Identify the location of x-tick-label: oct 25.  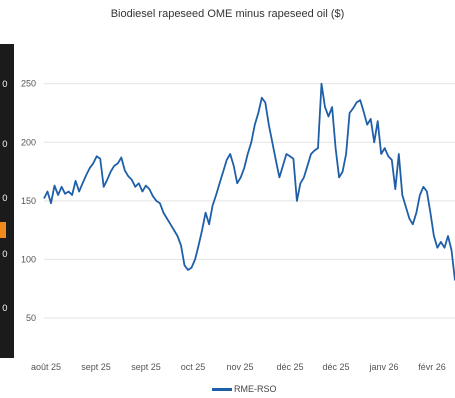
(193, 367).